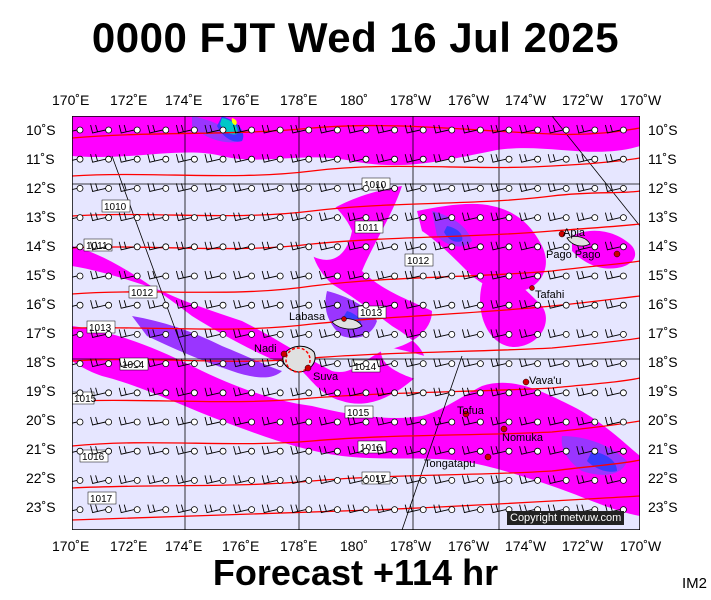  Describe the element at coordinates (469, 100) in the screenshot. I see `lon-label: 176˚W` at that location.